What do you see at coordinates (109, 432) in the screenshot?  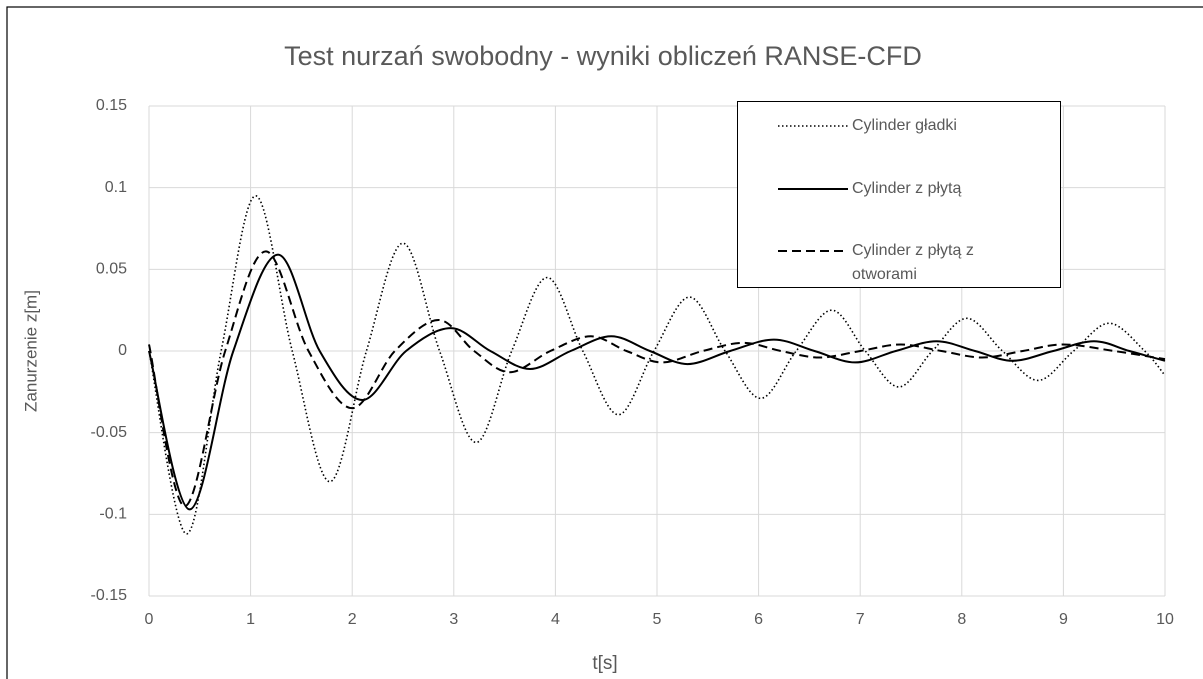 I see `y-tick-label: -0.05` at bounding box center [109, 432].